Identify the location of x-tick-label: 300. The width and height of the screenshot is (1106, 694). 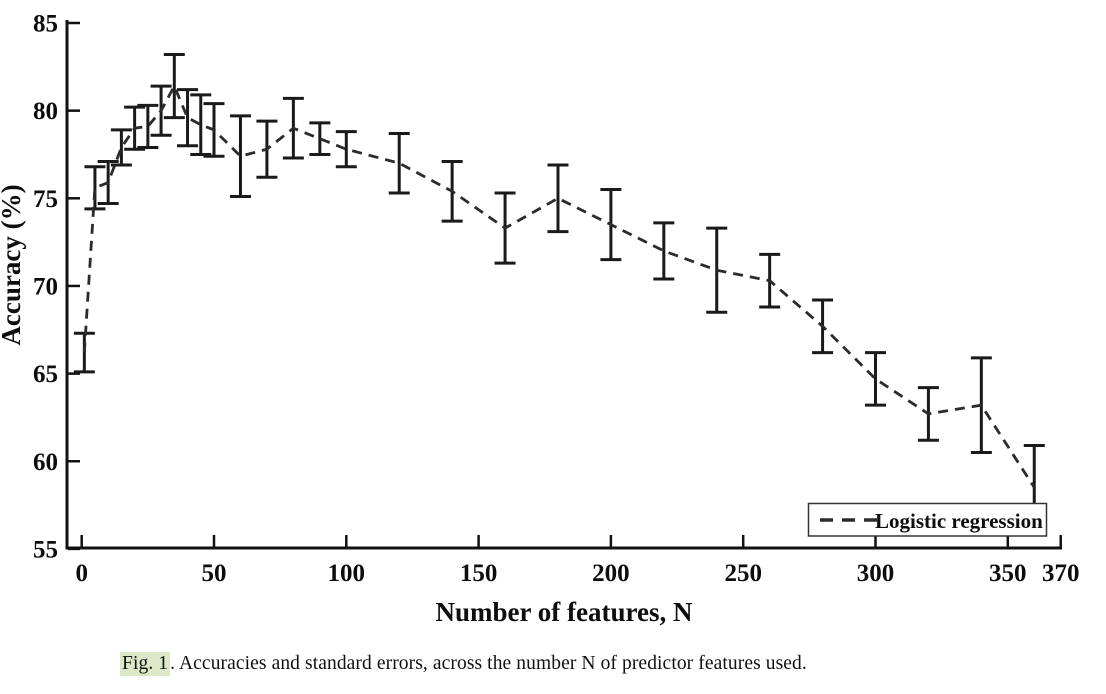
(876, 573).